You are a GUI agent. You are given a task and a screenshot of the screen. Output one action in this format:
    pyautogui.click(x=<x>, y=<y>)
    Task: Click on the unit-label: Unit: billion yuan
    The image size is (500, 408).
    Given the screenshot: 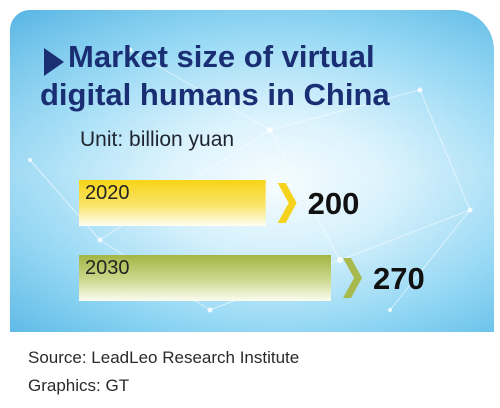 What is the action you would take?
    pyautogui.click(x=157, y=139)
    